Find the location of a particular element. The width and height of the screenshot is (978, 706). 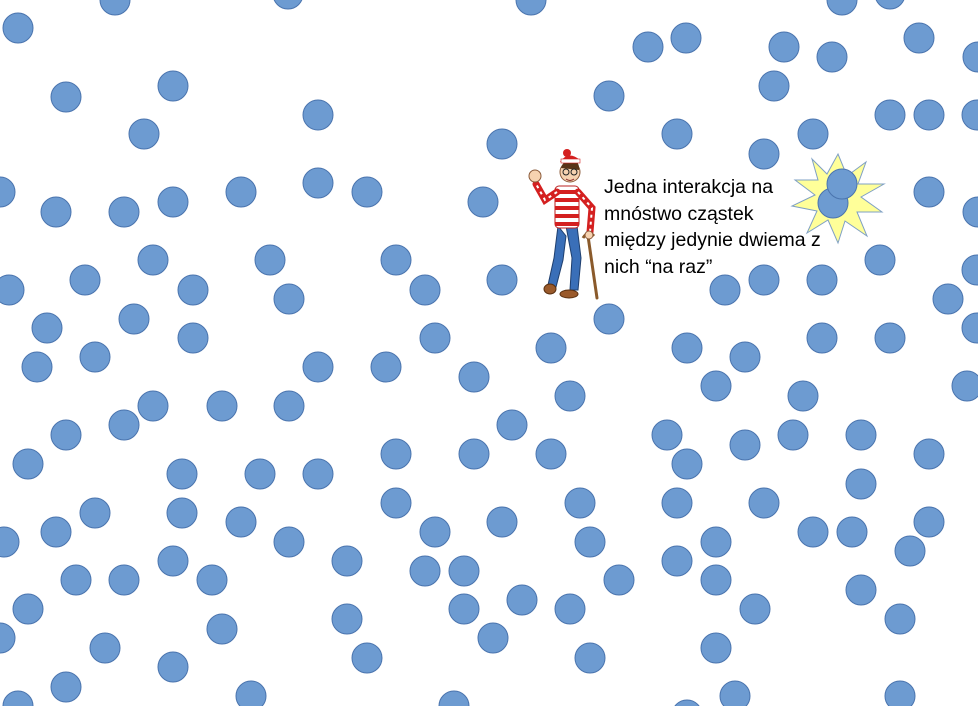

wally-character-icon is located at coordinates (563, 224).